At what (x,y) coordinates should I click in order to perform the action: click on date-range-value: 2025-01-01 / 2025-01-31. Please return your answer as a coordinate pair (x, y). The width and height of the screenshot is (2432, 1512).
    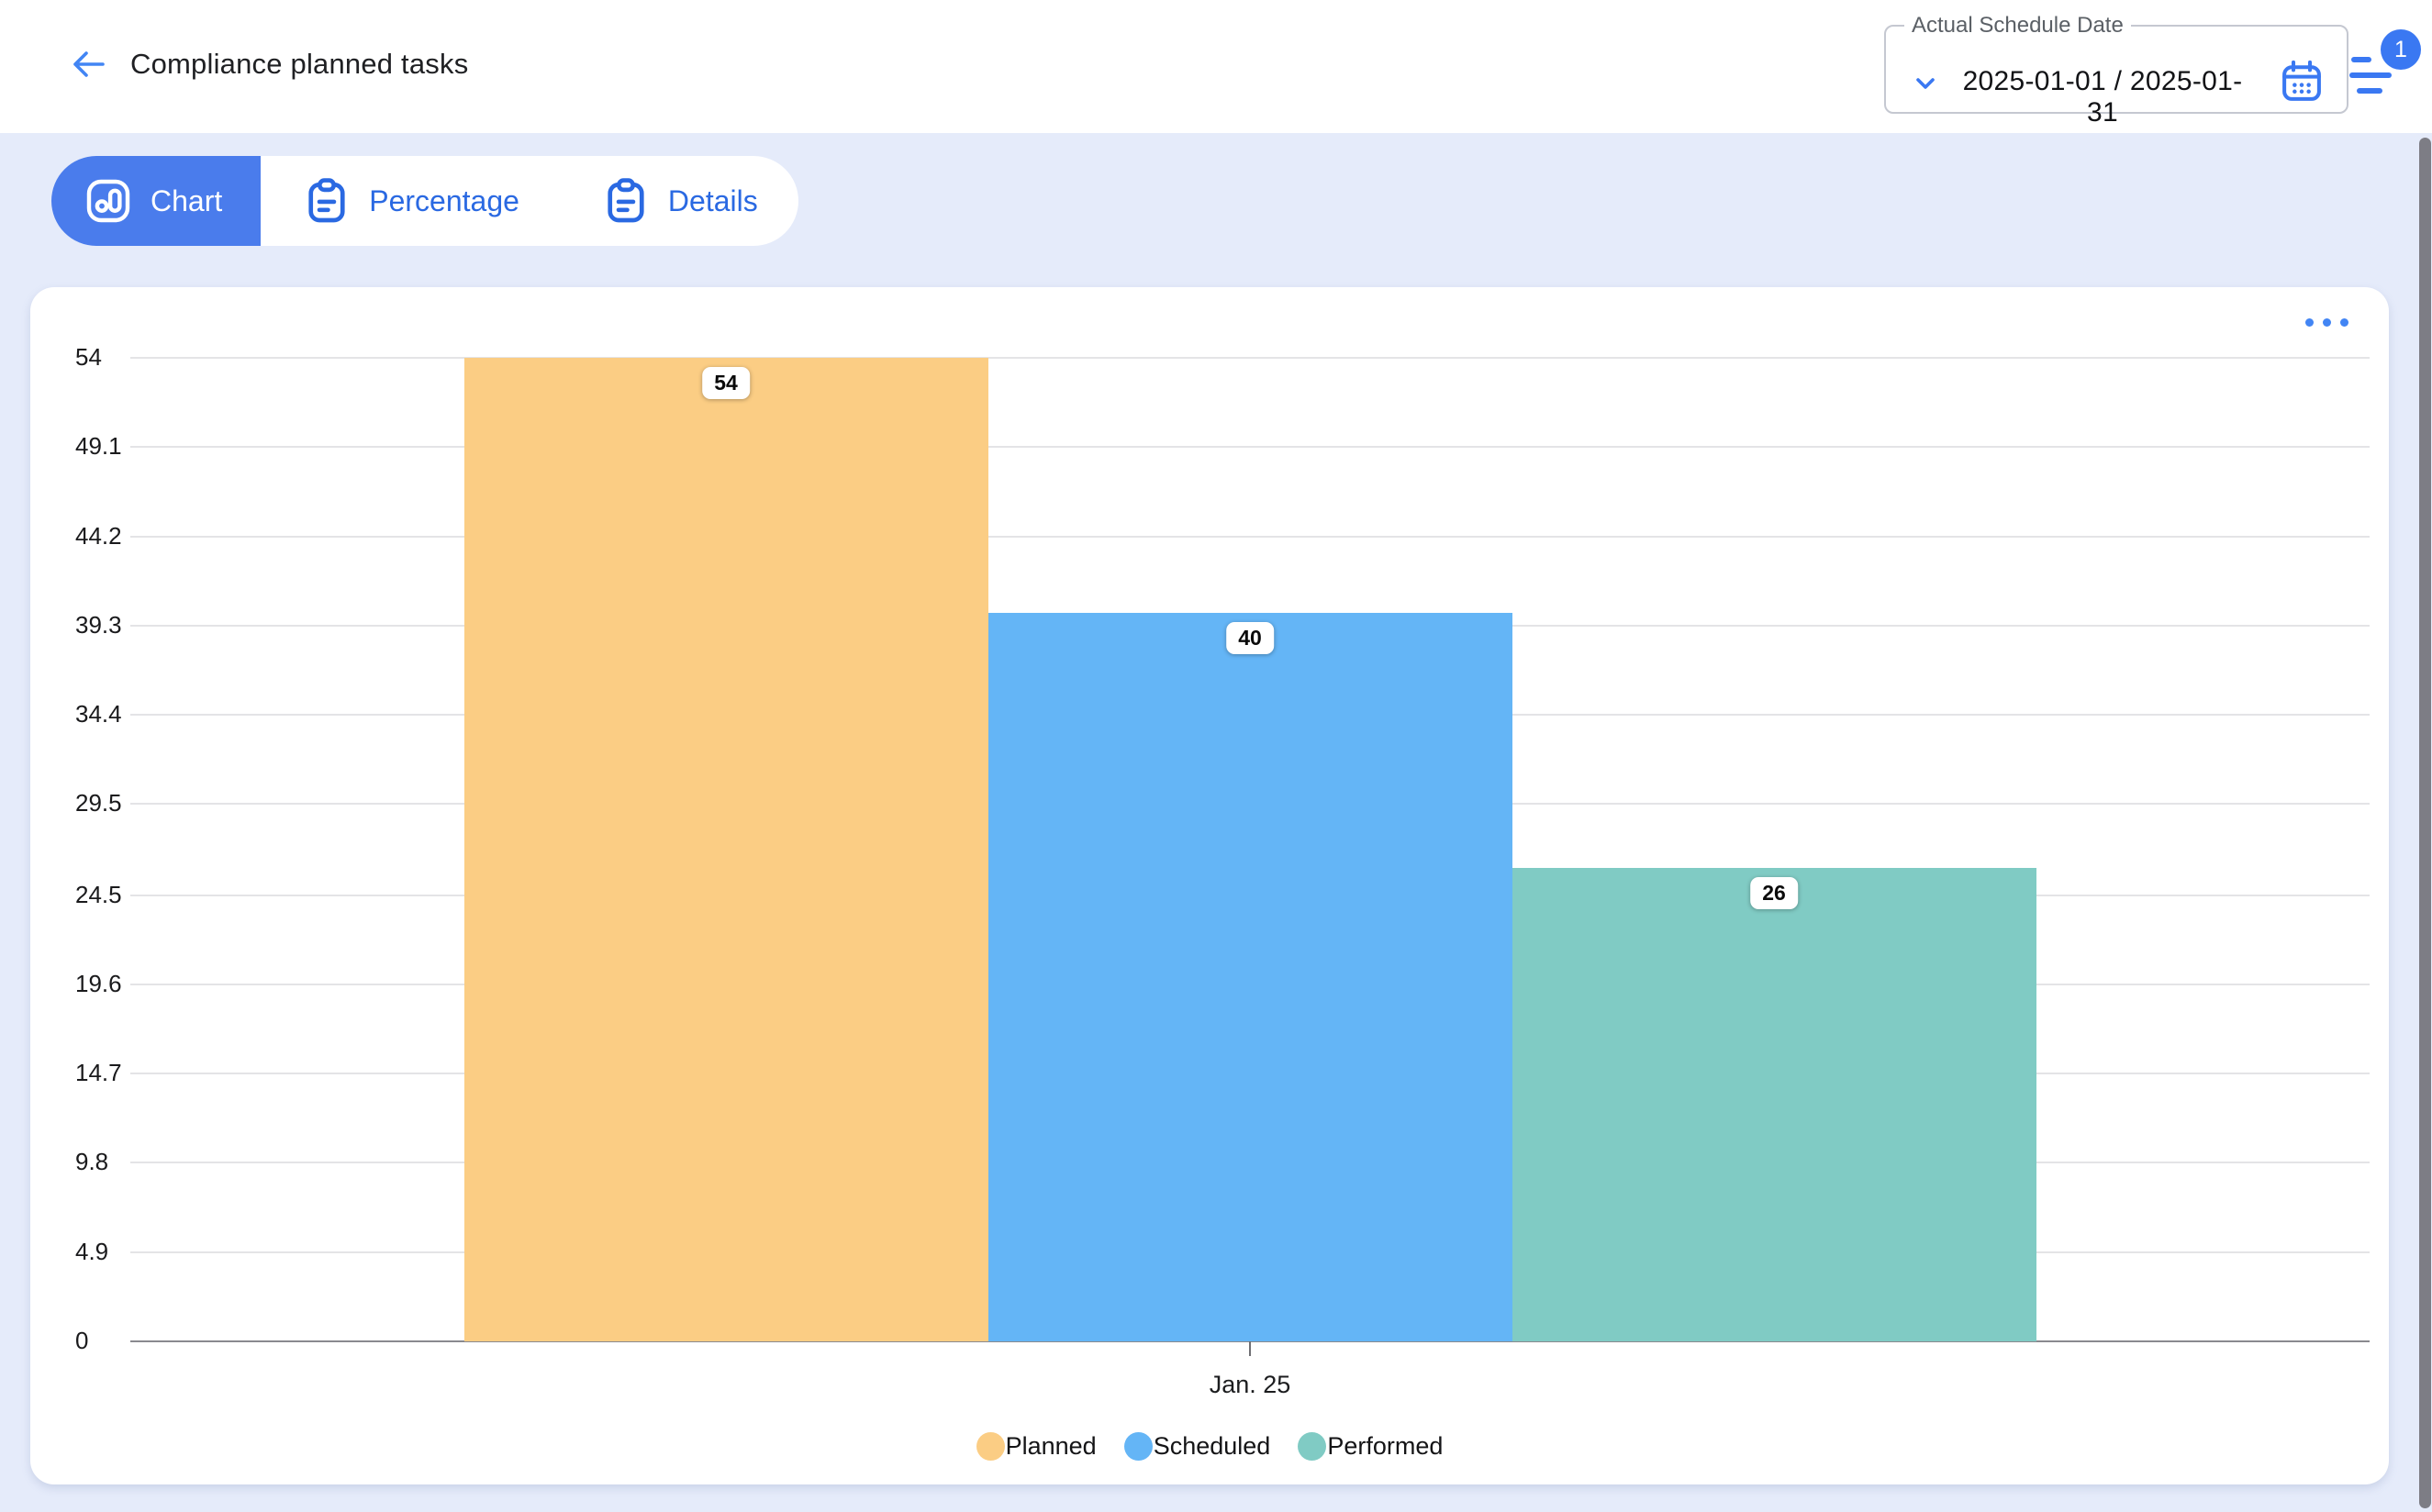
    Looking at the image, I should click on (2103, 97).